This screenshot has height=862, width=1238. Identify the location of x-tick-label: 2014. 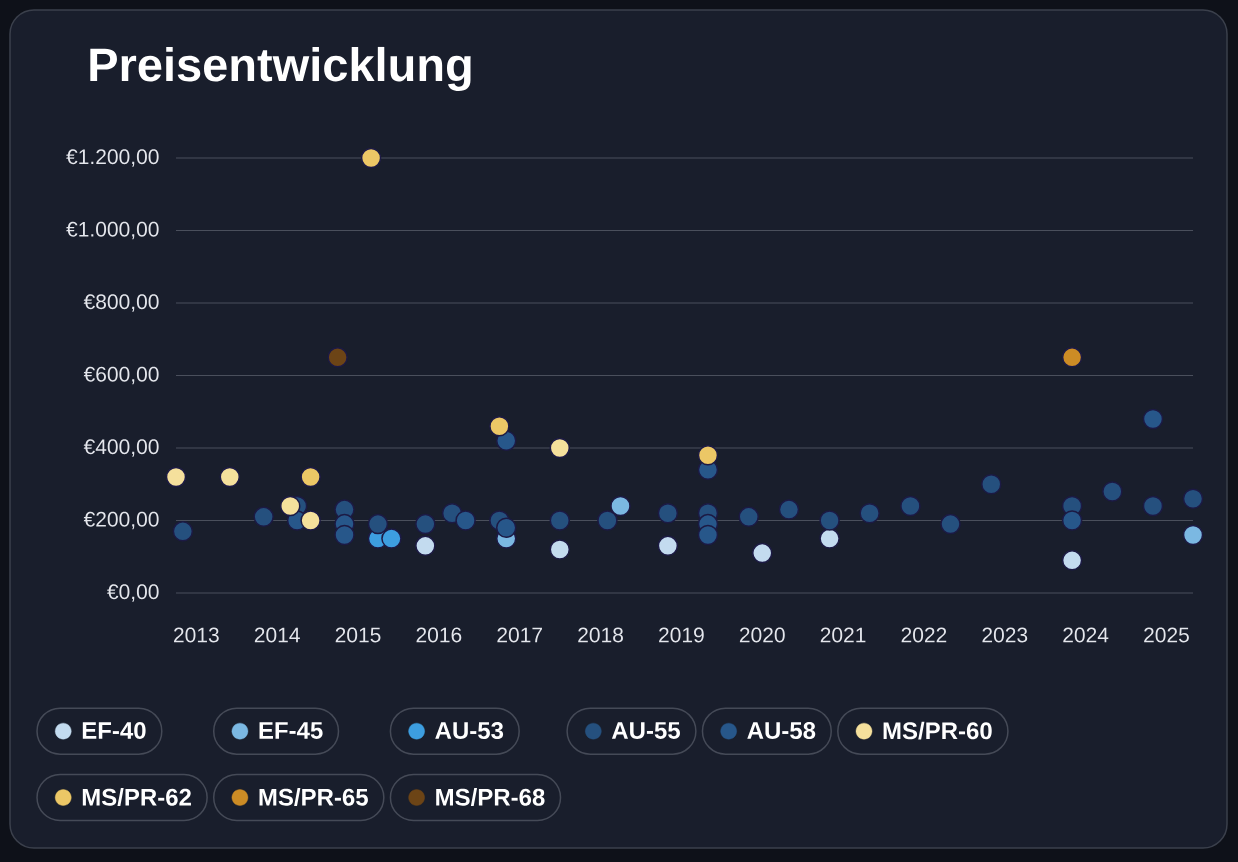
(277, 635).